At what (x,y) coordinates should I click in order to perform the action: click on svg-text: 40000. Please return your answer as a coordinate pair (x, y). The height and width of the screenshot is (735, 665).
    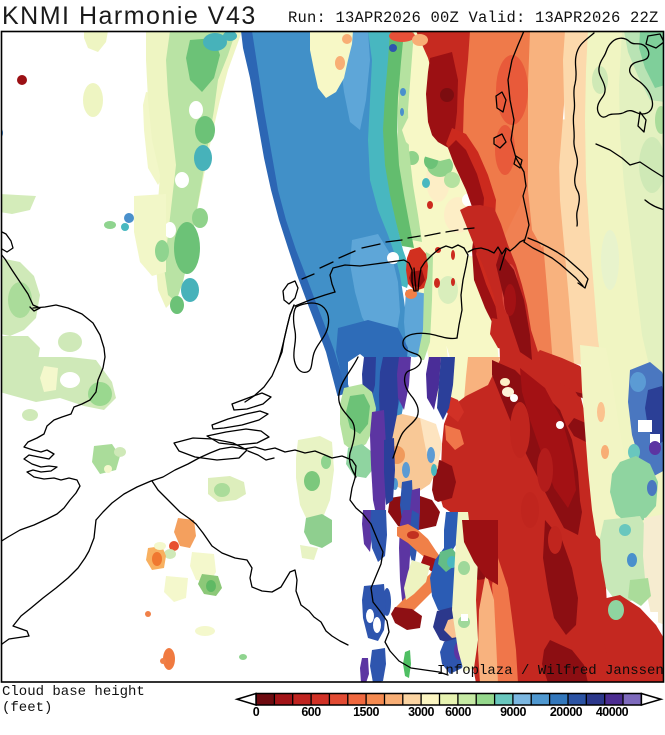
    Looking at the image, I should click on (612, 712).